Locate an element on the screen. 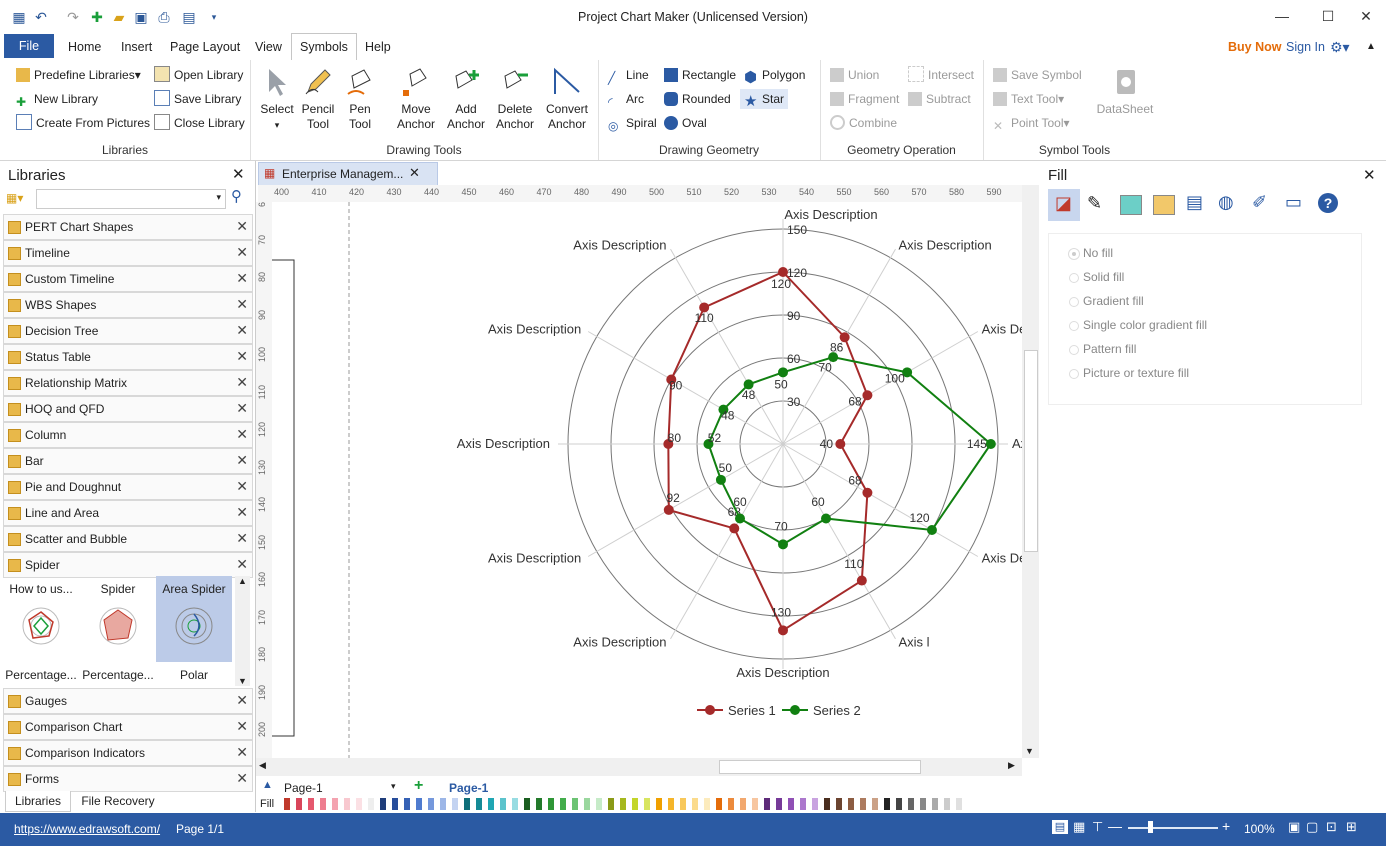 Image resolution: width=1386 pixels, height=846 pixels. page-tab-page-1: Page-1 is located at coordinates (469, 788).